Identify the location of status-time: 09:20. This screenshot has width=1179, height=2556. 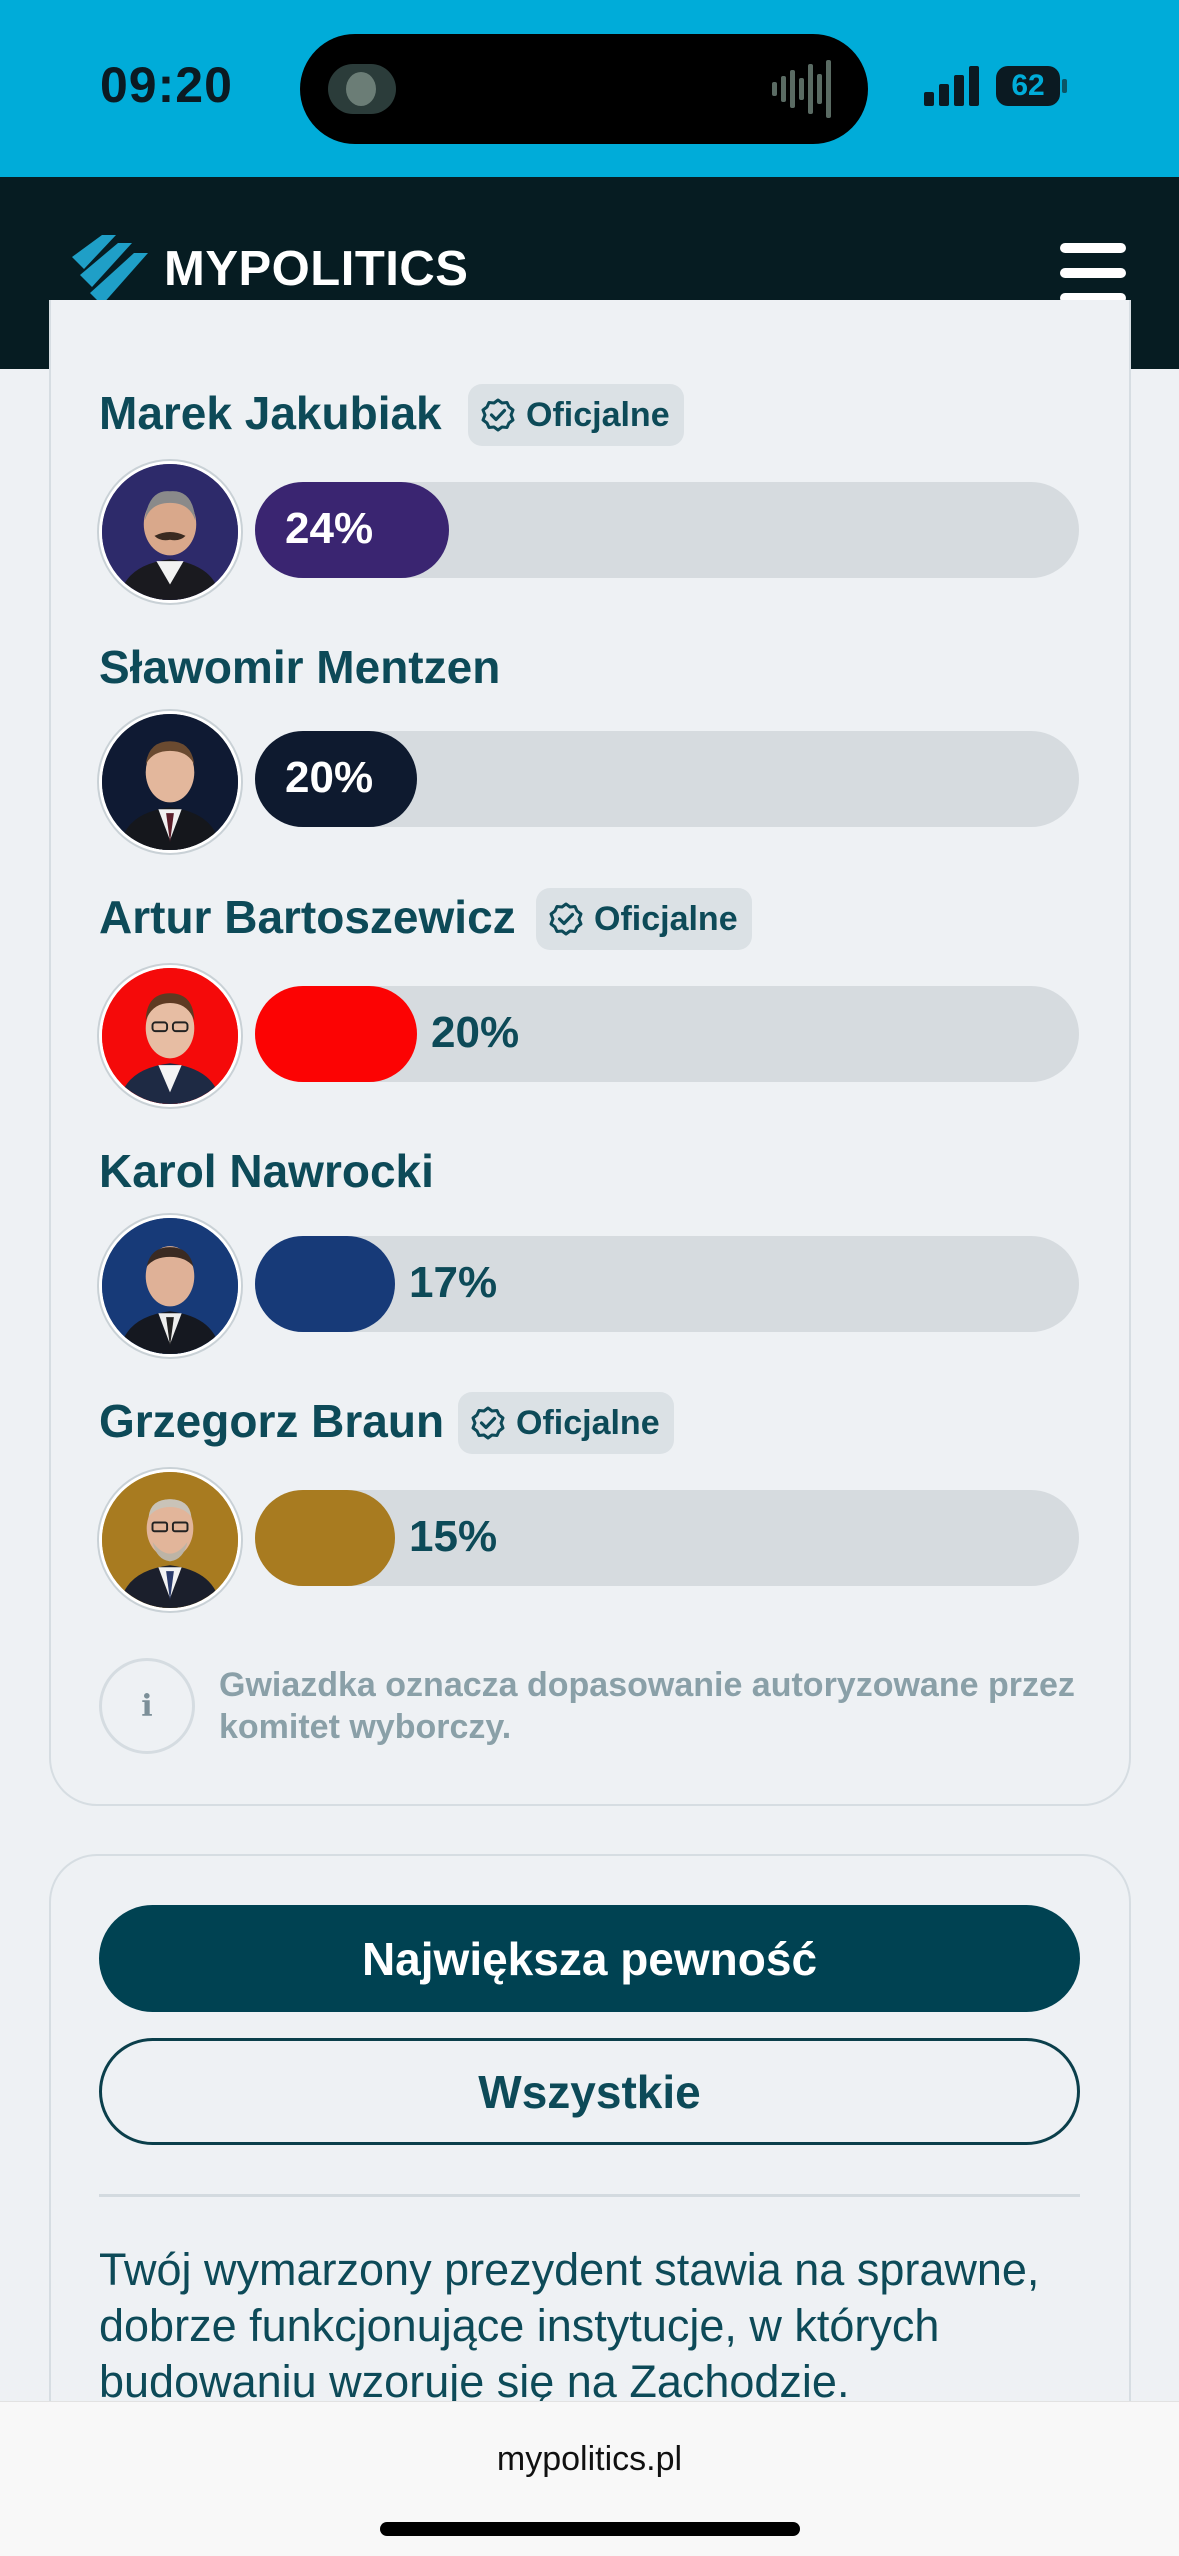
(166, 85).